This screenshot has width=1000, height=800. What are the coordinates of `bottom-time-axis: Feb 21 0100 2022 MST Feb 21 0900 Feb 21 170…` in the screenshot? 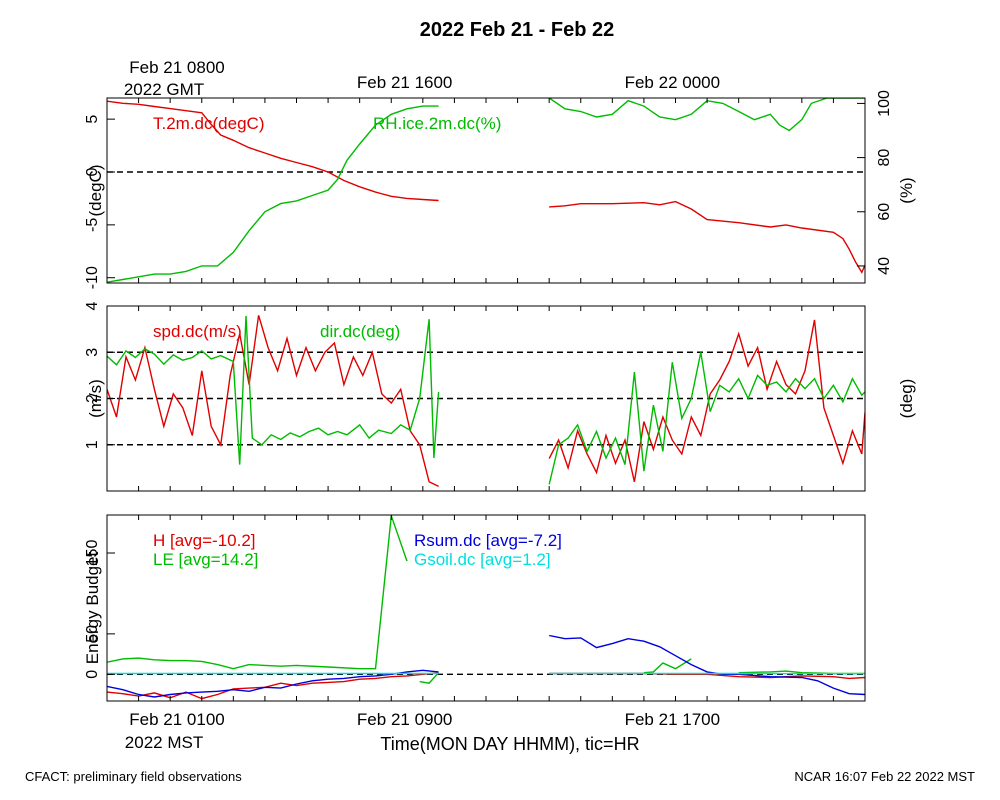 It's located at (422, 731).